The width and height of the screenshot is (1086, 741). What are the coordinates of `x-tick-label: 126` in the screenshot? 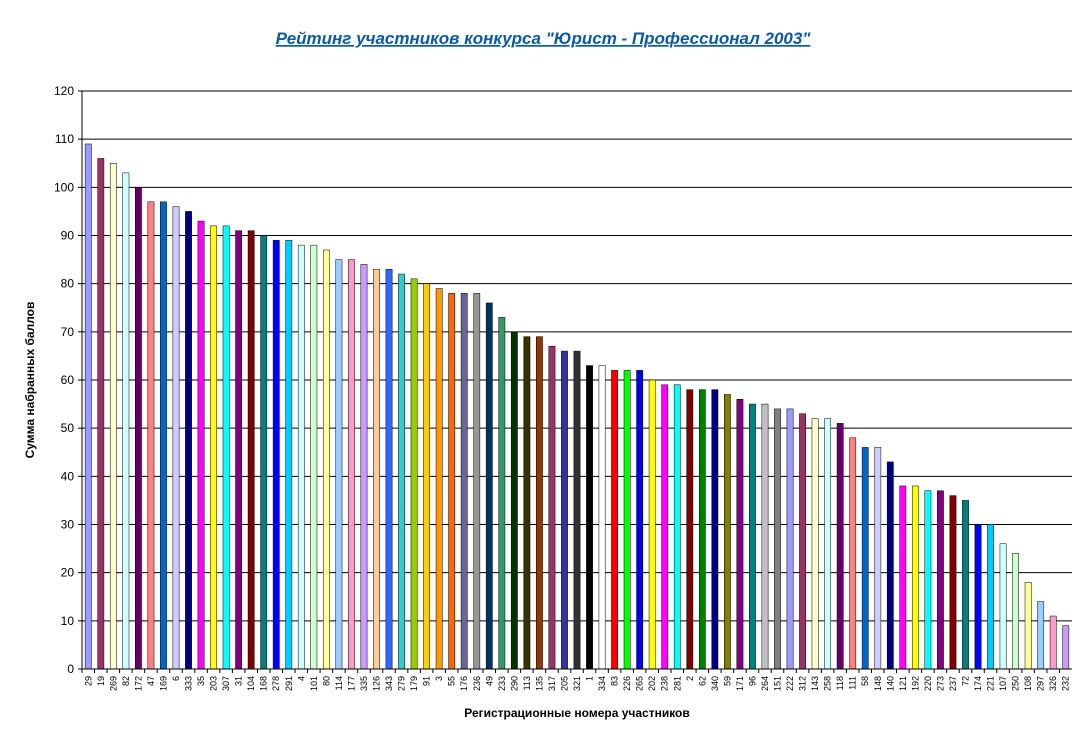 It's located at (376, 683).